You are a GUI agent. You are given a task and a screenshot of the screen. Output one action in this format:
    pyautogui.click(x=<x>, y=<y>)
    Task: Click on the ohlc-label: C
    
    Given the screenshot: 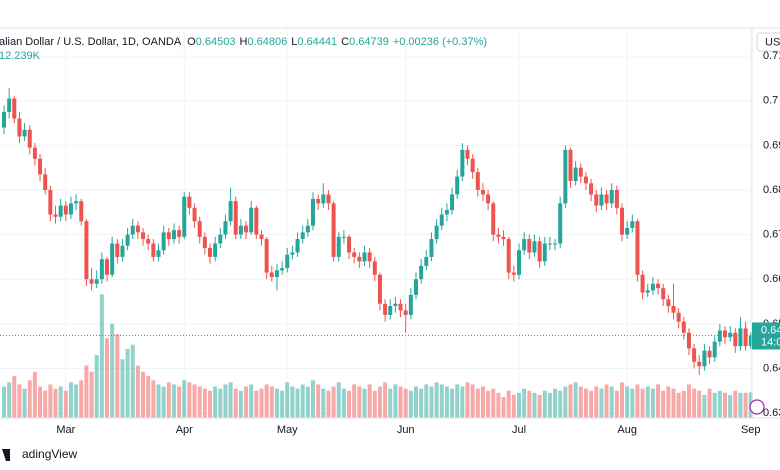 What is the action you would take?
    pyautogui.click(x=345, y=42)
    